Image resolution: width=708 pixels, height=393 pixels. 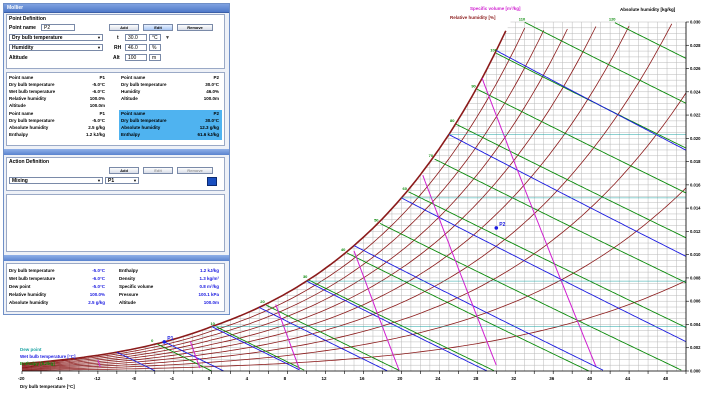 What do you see at coordinates (57, 302) in the screenshot?
I see `result-row: Absolute humidity 2.5 g/kg` at bounding box center [57, 302].